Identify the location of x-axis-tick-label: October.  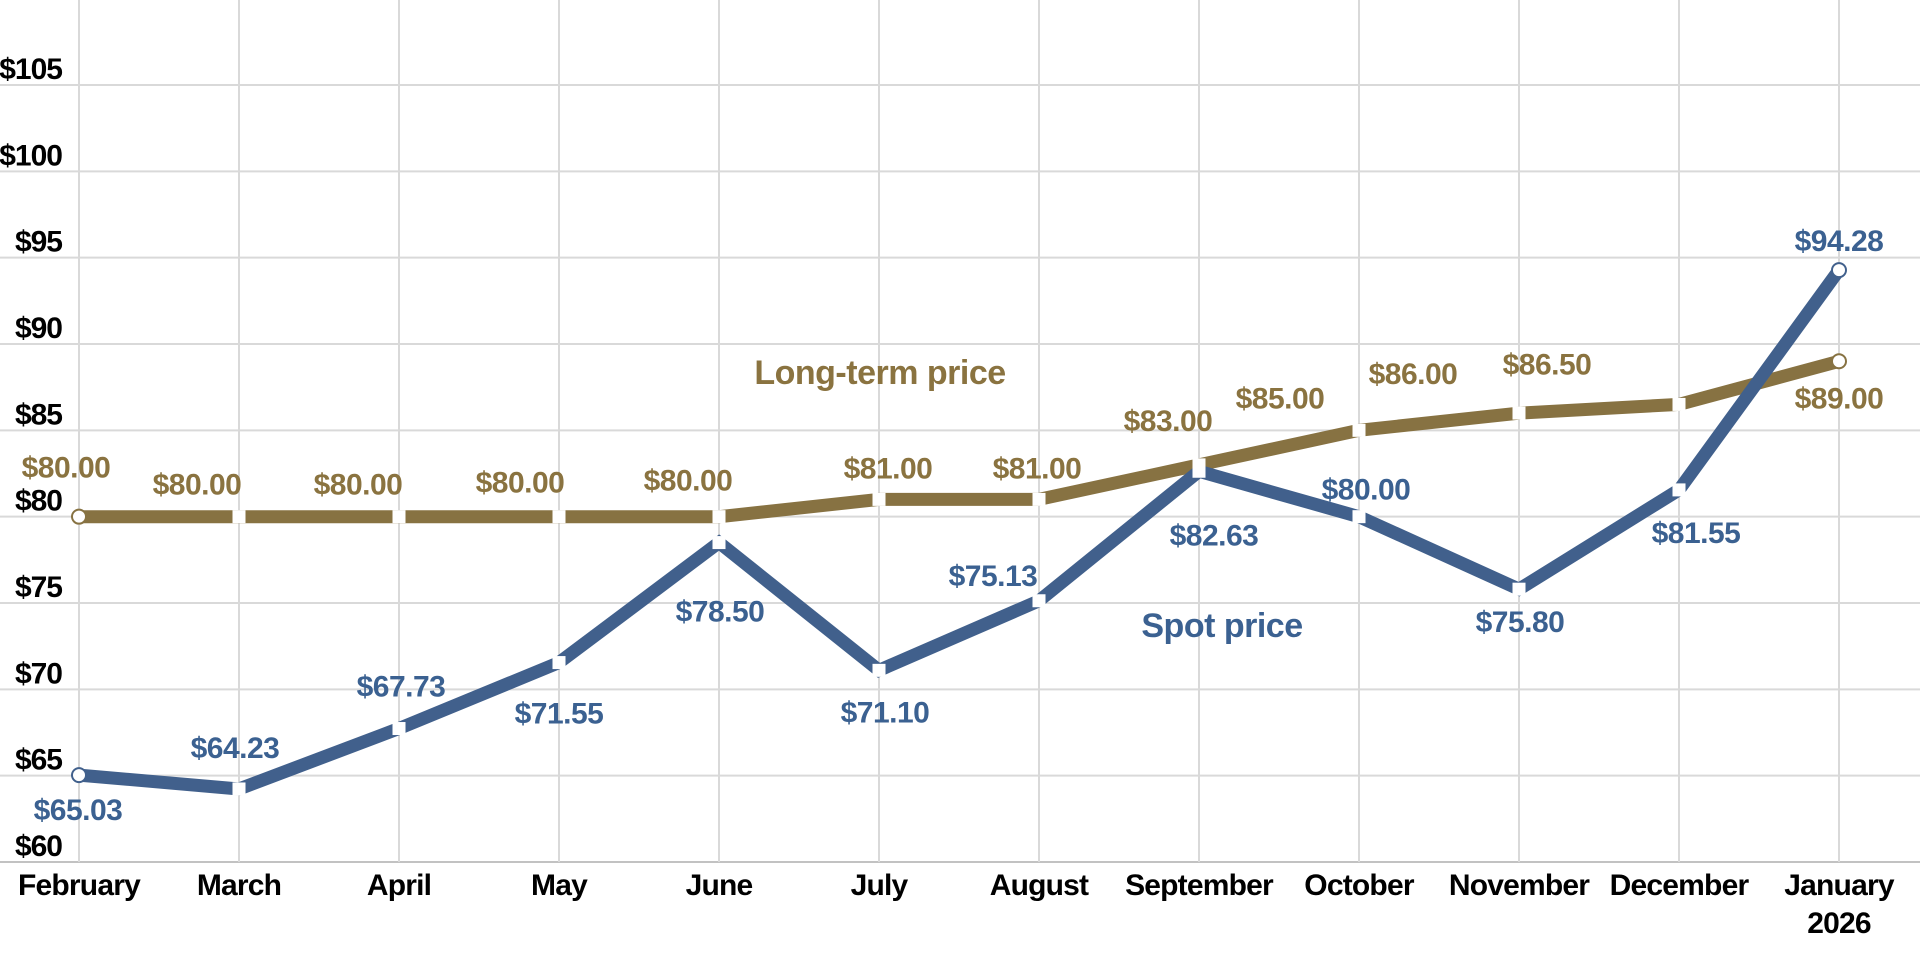
(1359, 885).